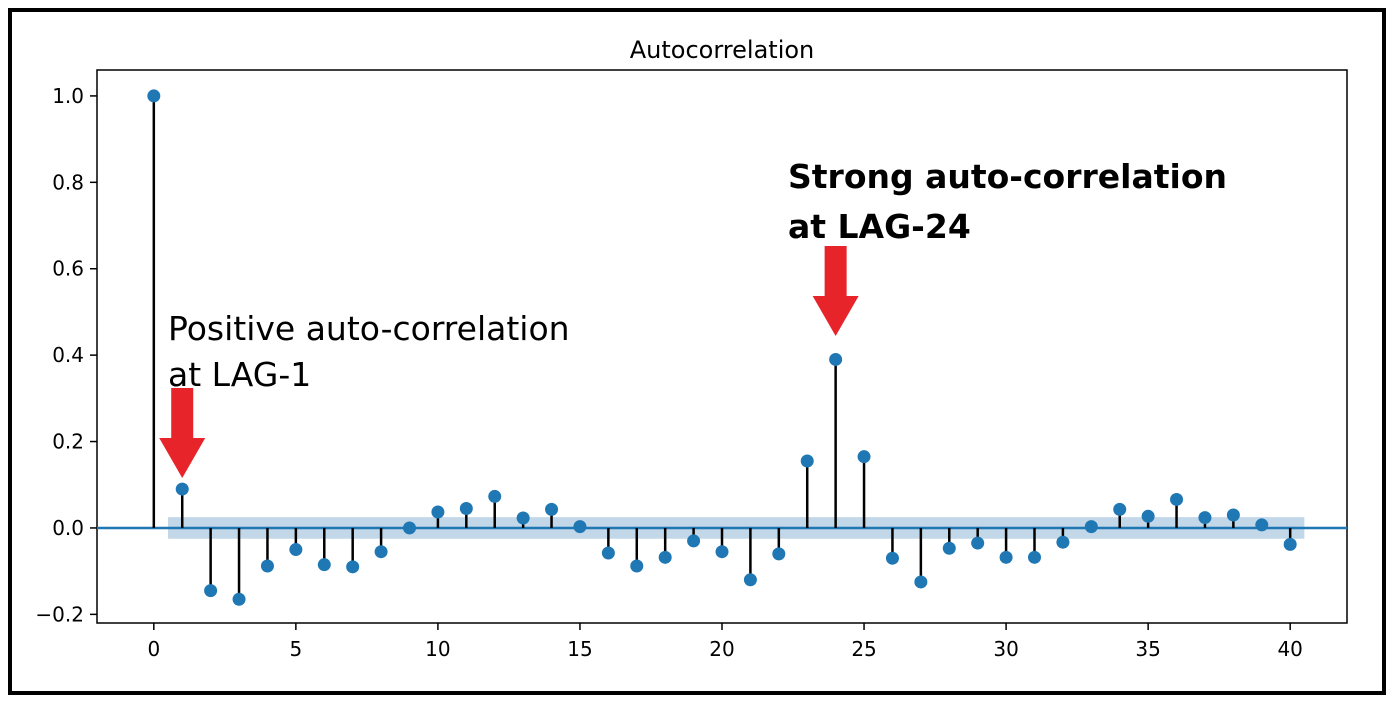  Describe the element at coordinates (68, 182) in the screenshot. I see `y-tick-label-5: 0.8` at that location.